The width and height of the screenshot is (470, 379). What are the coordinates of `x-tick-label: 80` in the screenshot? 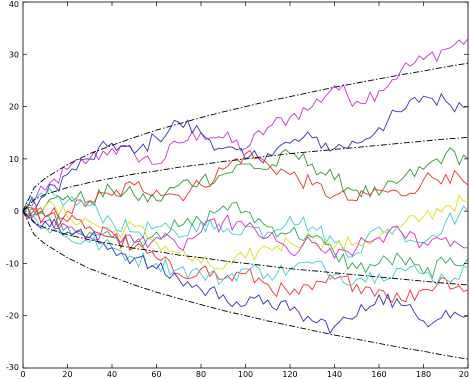 It's located at (201, 374).